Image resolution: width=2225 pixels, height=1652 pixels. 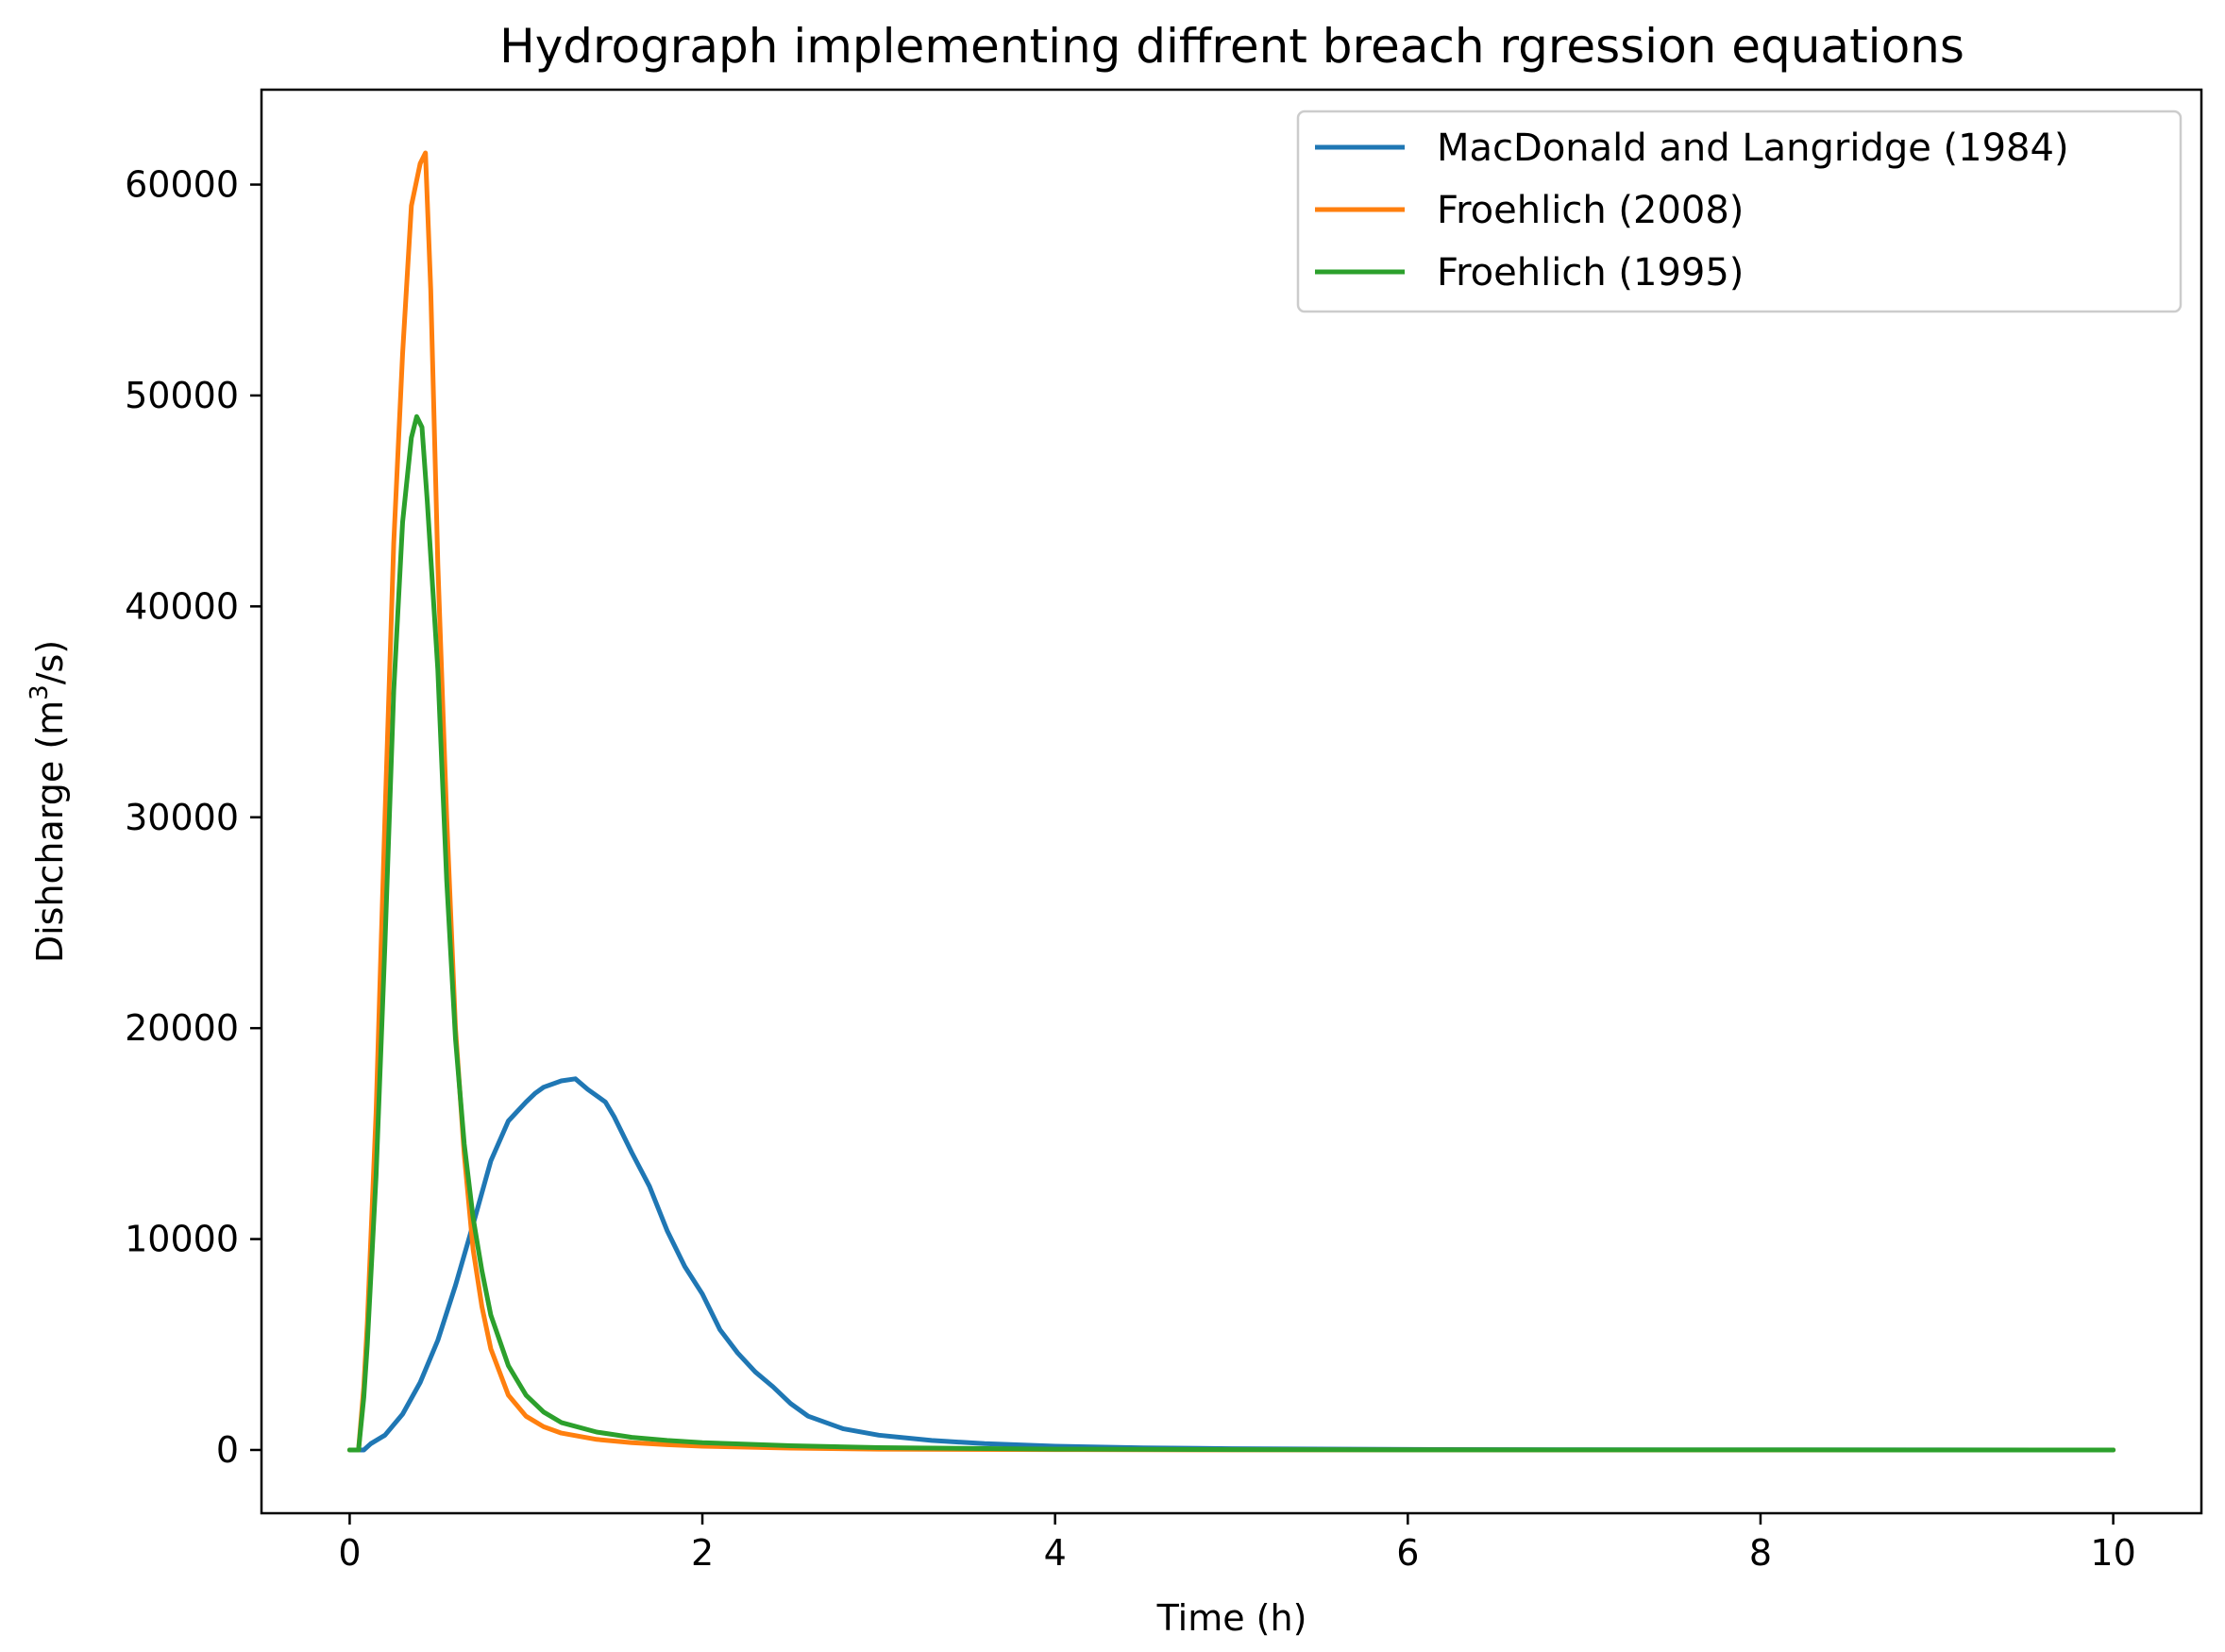 I want to click on y-axis-title: Dishcharge (m3/s), so click(x=48, y=801).